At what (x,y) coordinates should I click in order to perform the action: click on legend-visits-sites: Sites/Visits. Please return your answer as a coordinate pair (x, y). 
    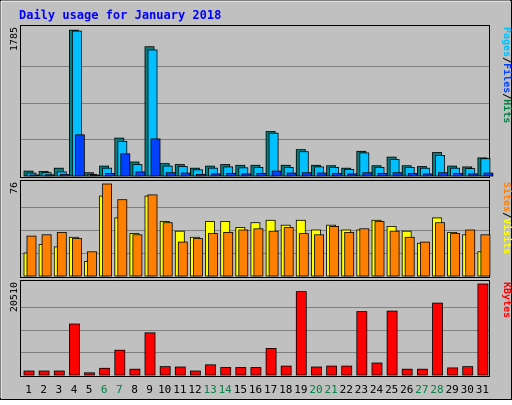
    Looking at the image, I should click on (506, 218).